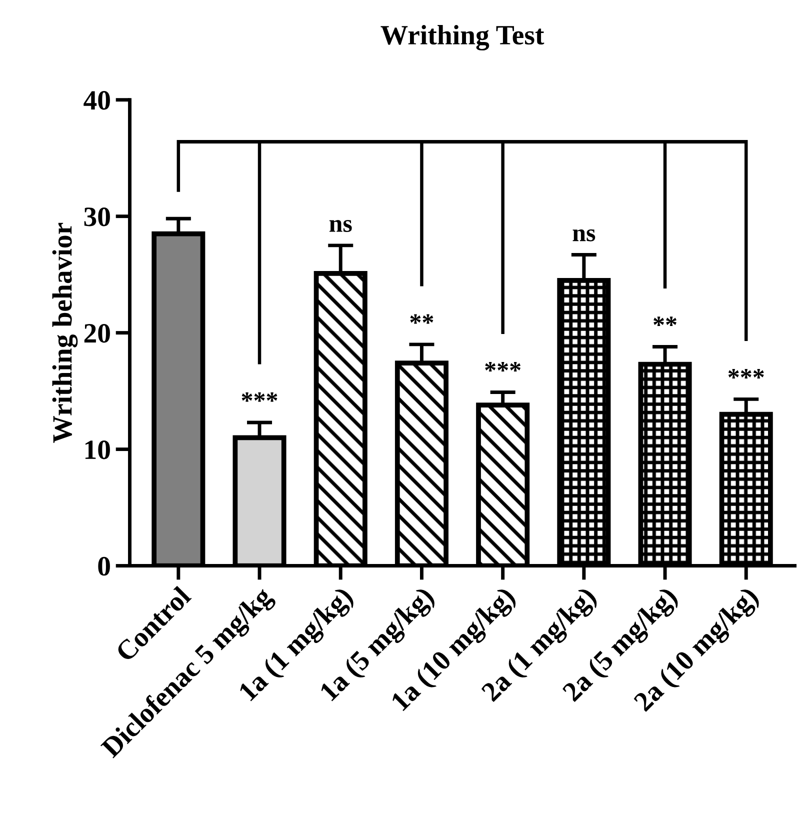 Image resolution: width=811 pixels, height=832 pixels. Describe the element at coordinates (104, 566) in the screenshot. I see `y-tick-label: 0` at that location.